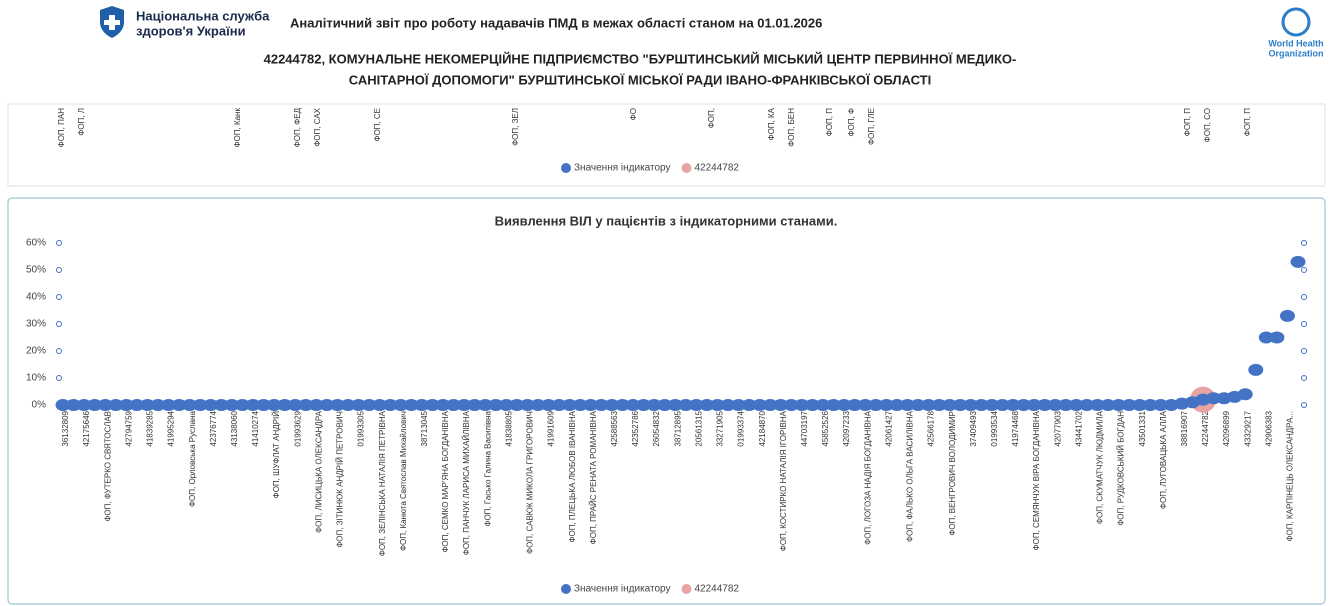 The width and height of the screenshot is (1333, 606). I want to click on x-tick-label: ФОП, СКУМАТЧУК ЛЮДМИЛА, so click(1100, 467).